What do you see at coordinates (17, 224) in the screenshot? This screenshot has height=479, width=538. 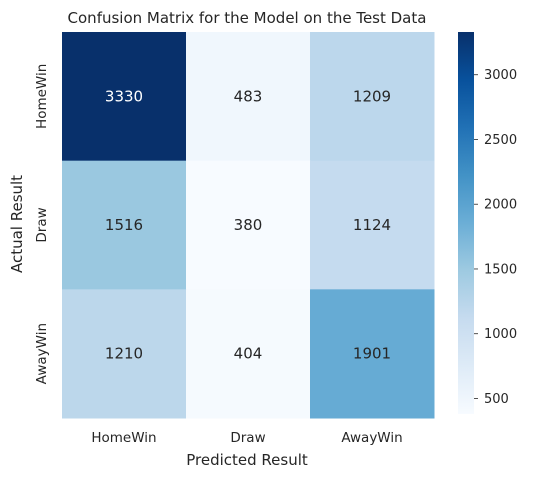 I see `y-axis-label: Actual Result` at bounding box center [17, 224].